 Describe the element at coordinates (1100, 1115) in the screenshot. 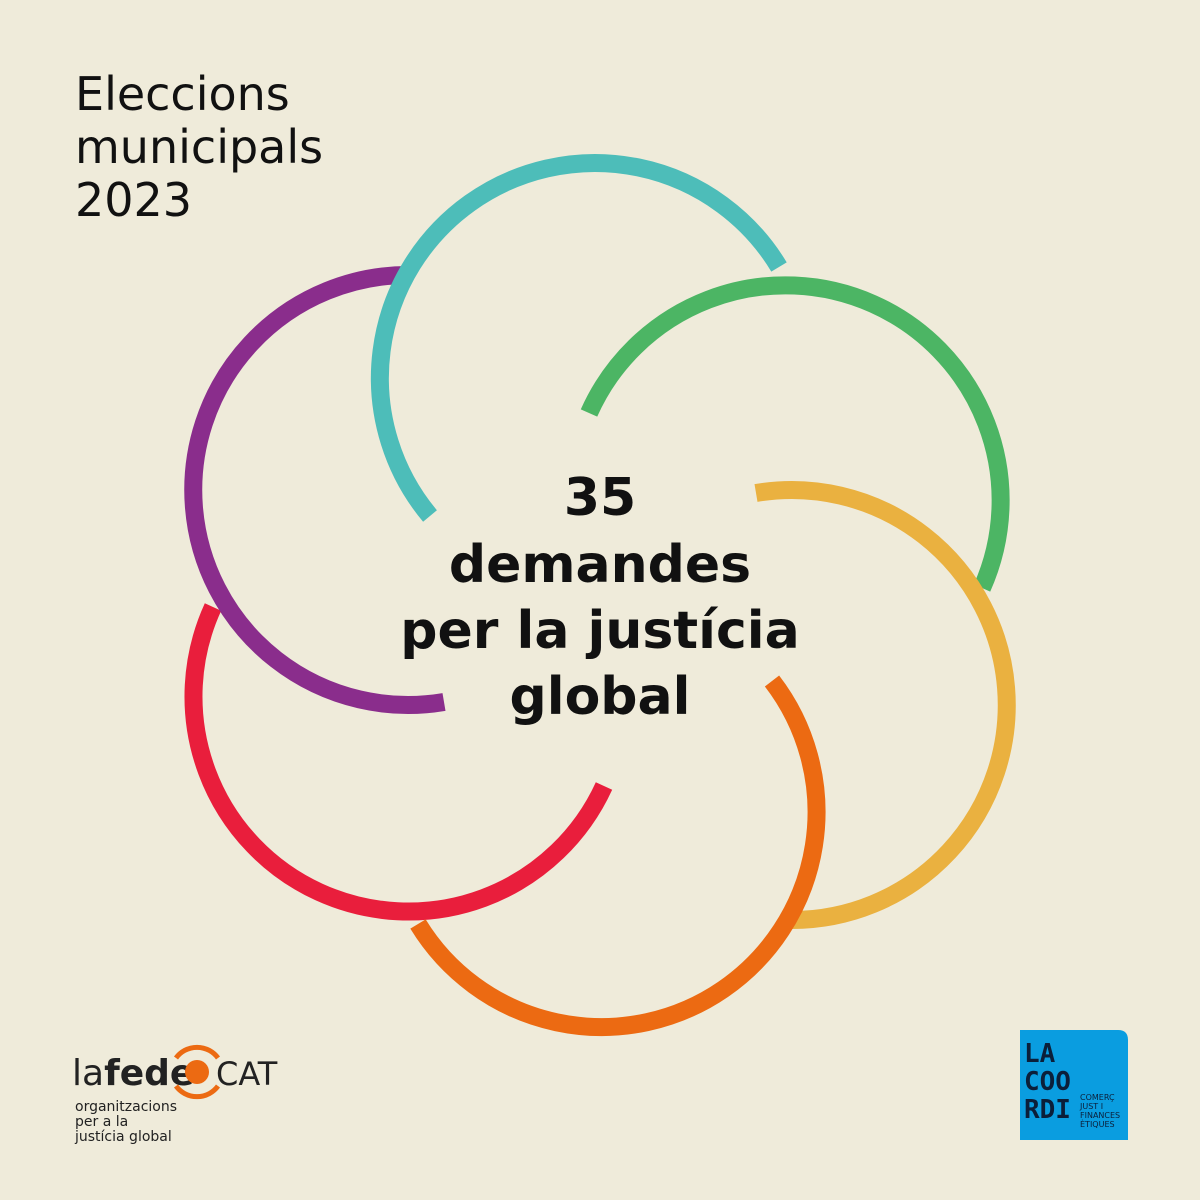

I see `logo-tagline: FINANCES` at that location.